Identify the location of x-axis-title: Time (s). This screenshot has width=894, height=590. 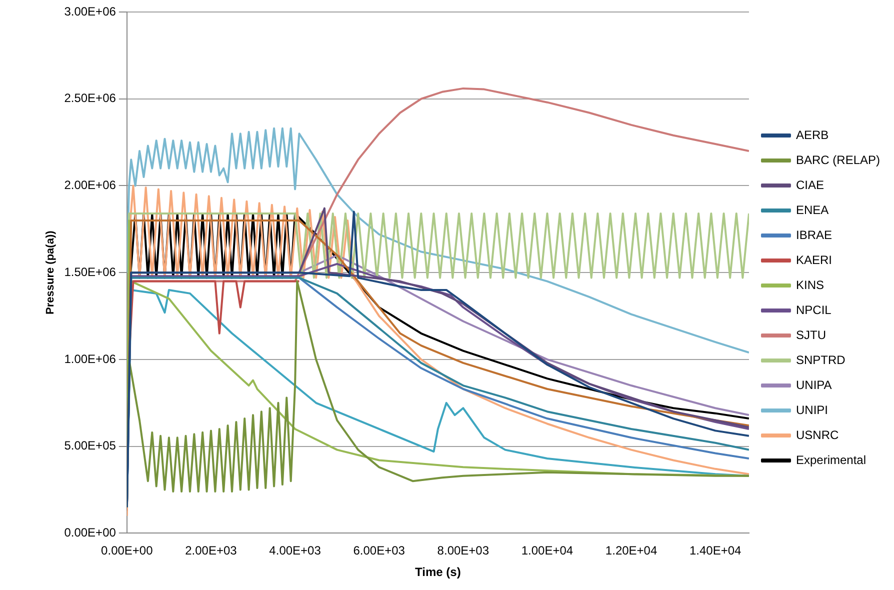
(438, 572).